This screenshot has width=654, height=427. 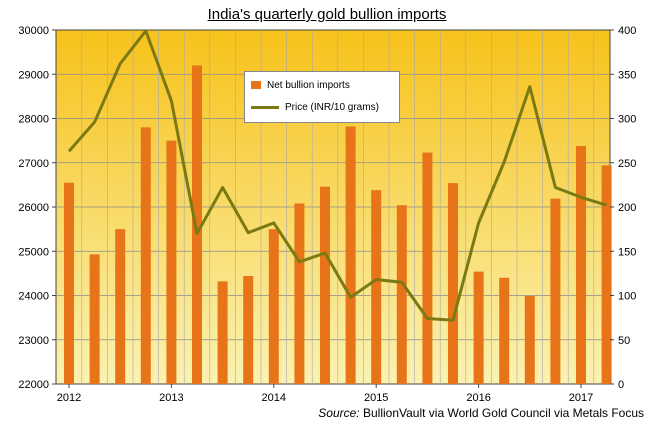 What do you see at coordinates (478, 398) in the screenshot?
I see `x-tick-label: 2016` at bounding box center [478, 398].